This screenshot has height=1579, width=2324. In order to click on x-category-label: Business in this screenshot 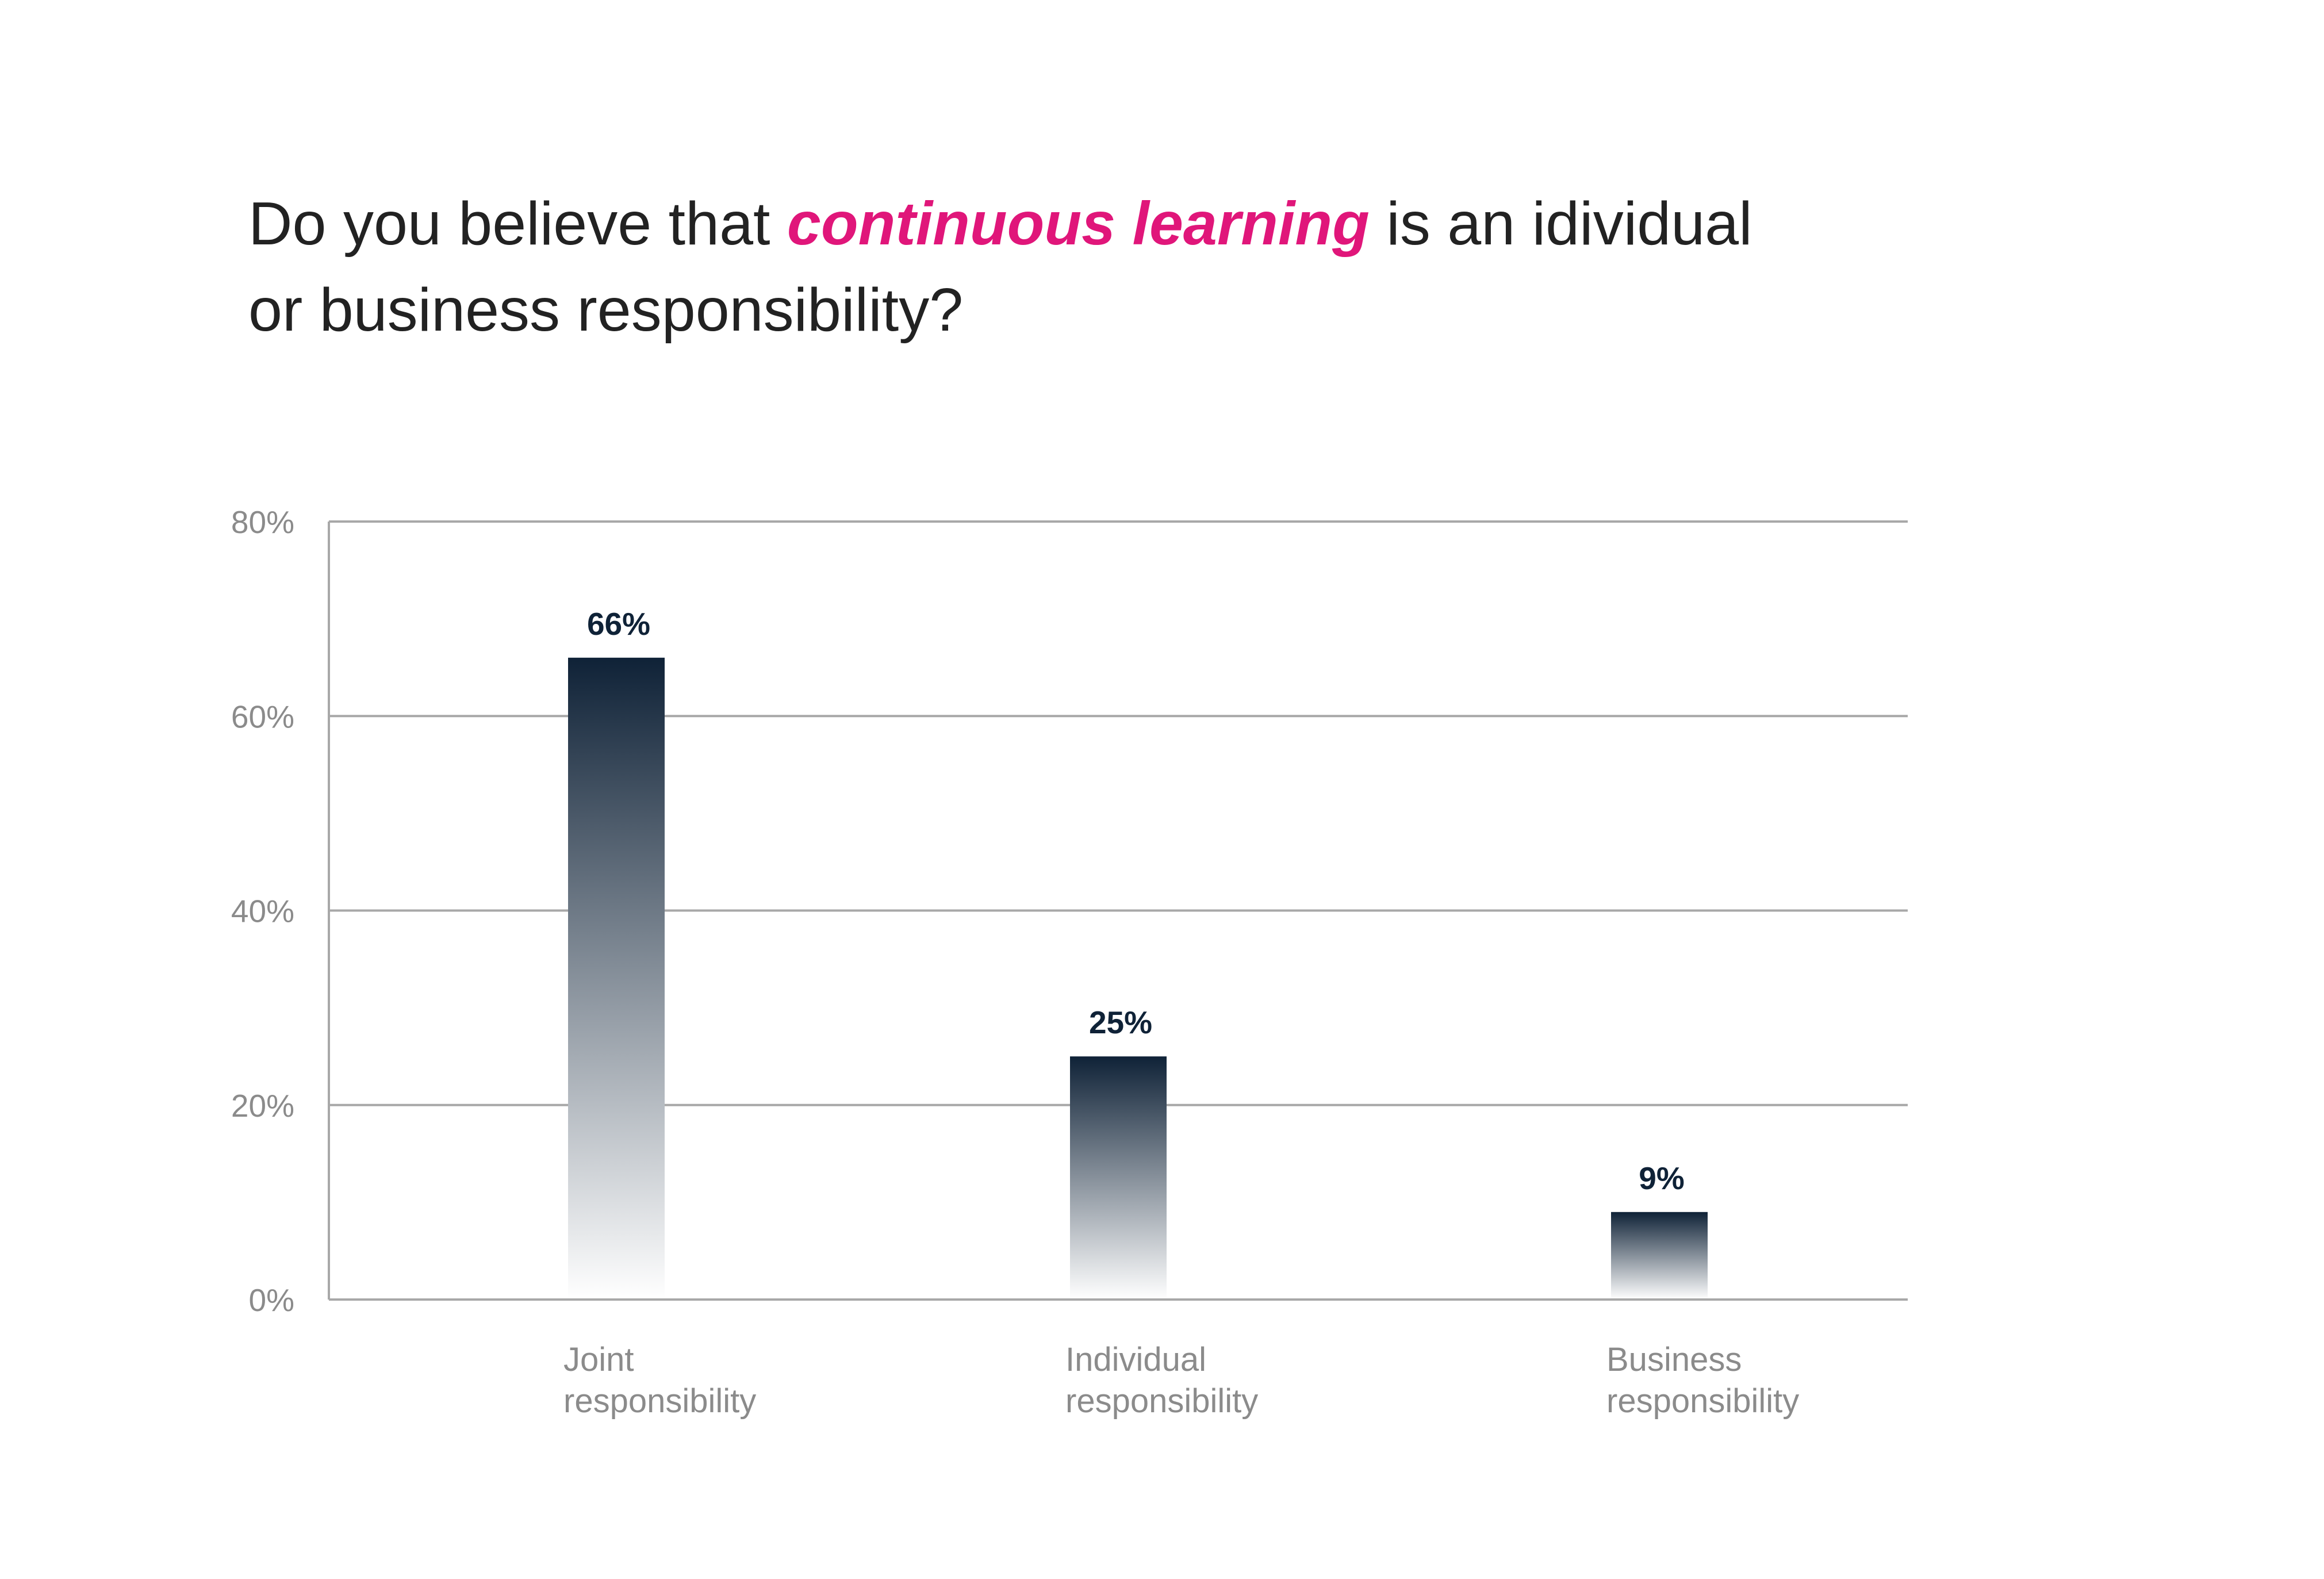, I will do `click(1674, 1359)`.